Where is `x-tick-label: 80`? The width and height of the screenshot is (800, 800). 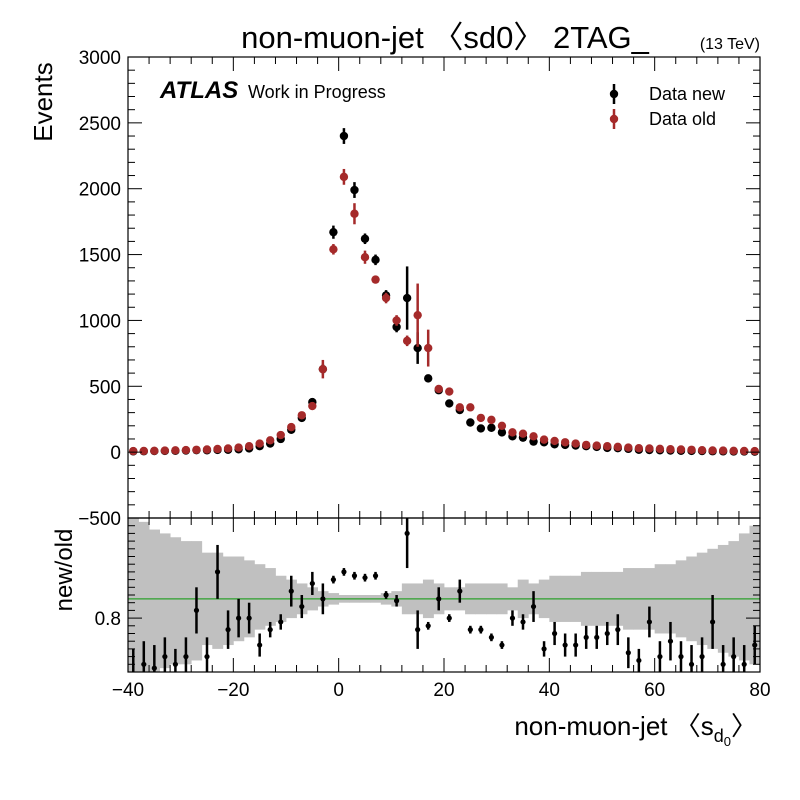
x-tick-label: 80 is located at coordinates (759, 690).